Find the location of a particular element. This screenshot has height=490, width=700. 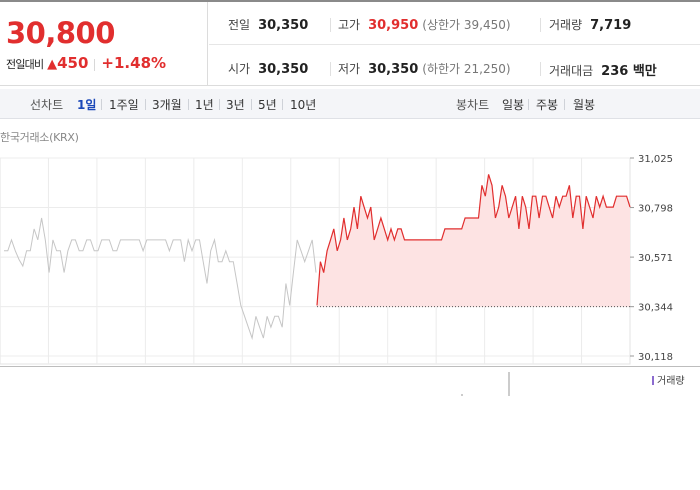

volume-legend-label: 거래량 is located at coordinates (671, 381).